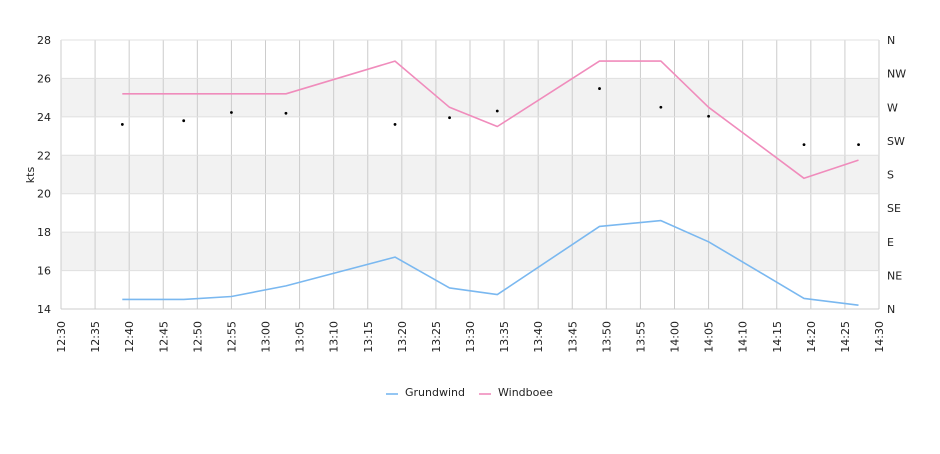 This screenshot has width=940, height=454. I want to click on y-tick-label: 14, so click(44, 309).